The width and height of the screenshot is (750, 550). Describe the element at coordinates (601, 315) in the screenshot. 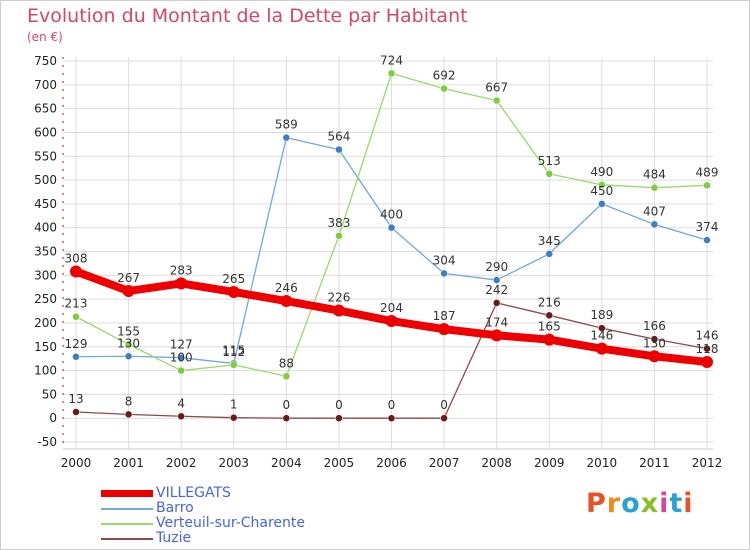

I see `data-label: 189` at that location.